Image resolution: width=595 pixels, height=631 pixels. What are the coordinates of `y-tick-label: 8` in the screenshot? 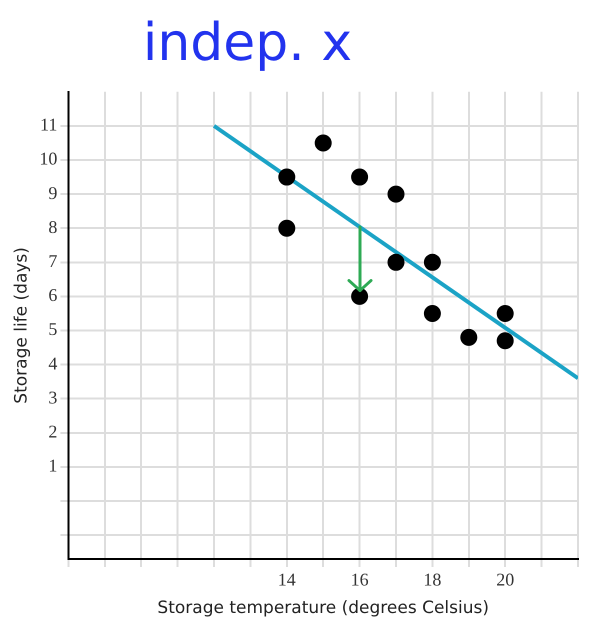 It's located at (53, 226).